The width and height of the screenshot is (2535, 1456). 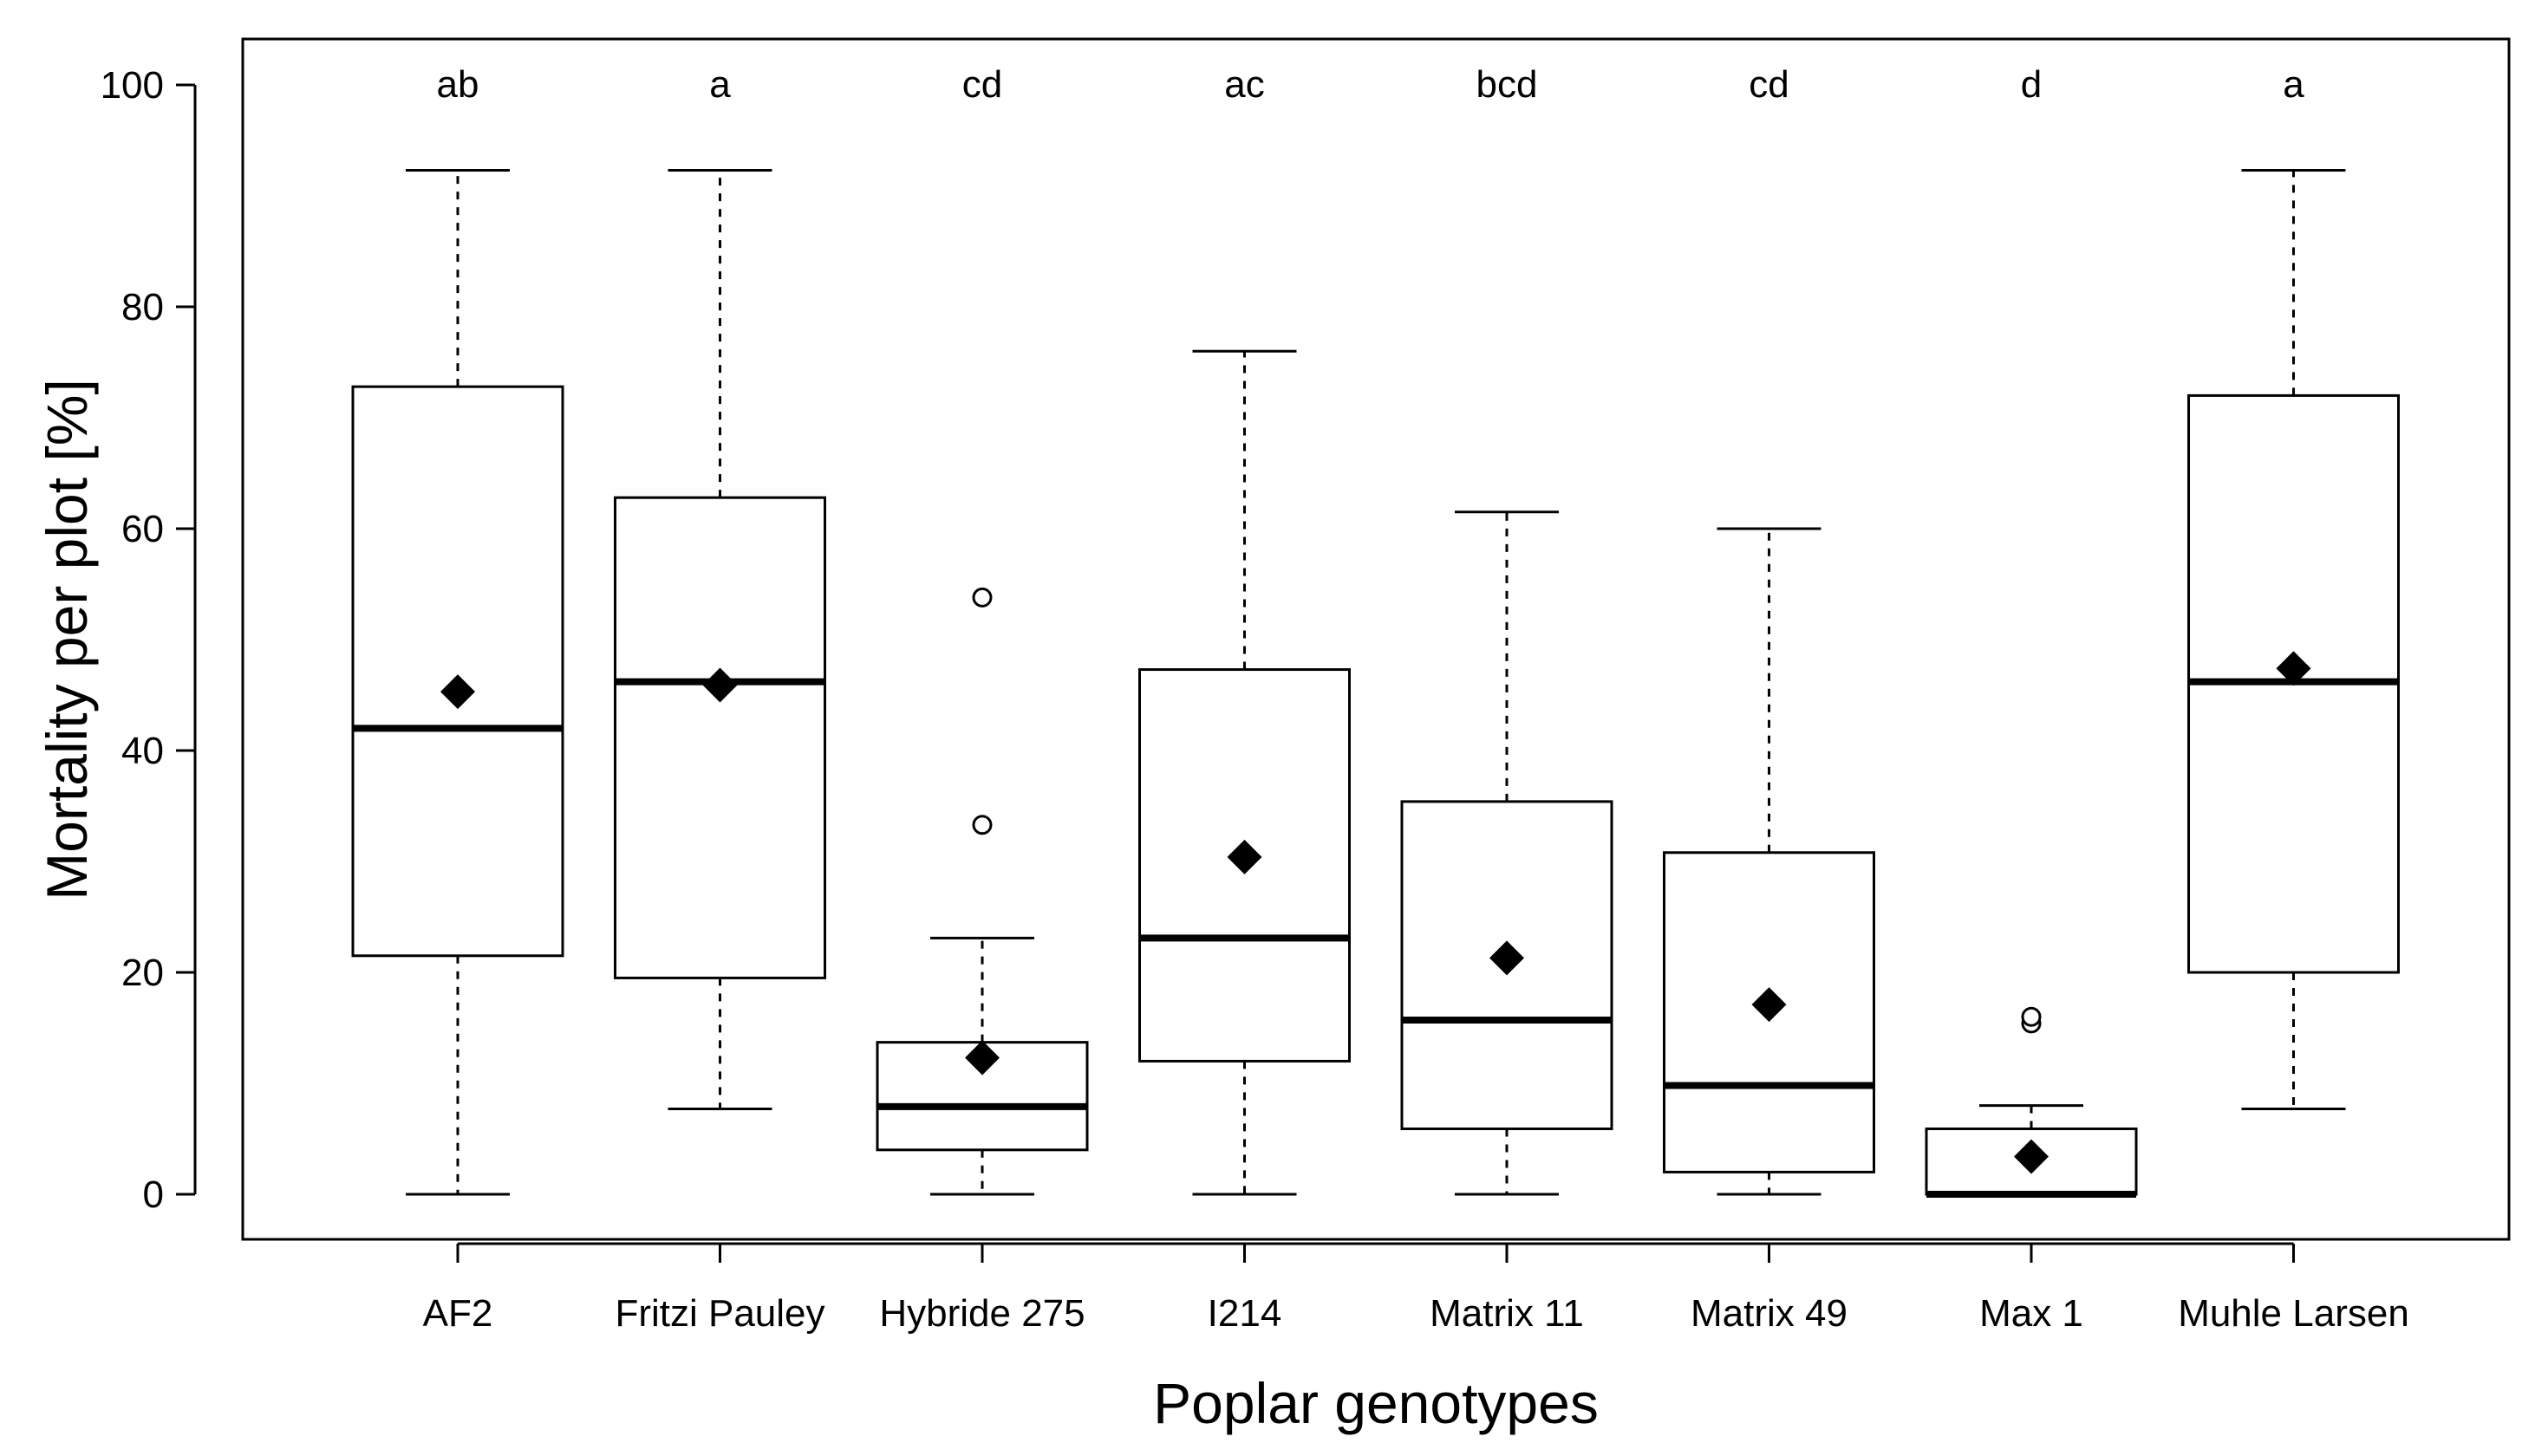 I want to click on y-tick-label-80: 80, so click(x=142, y=307).